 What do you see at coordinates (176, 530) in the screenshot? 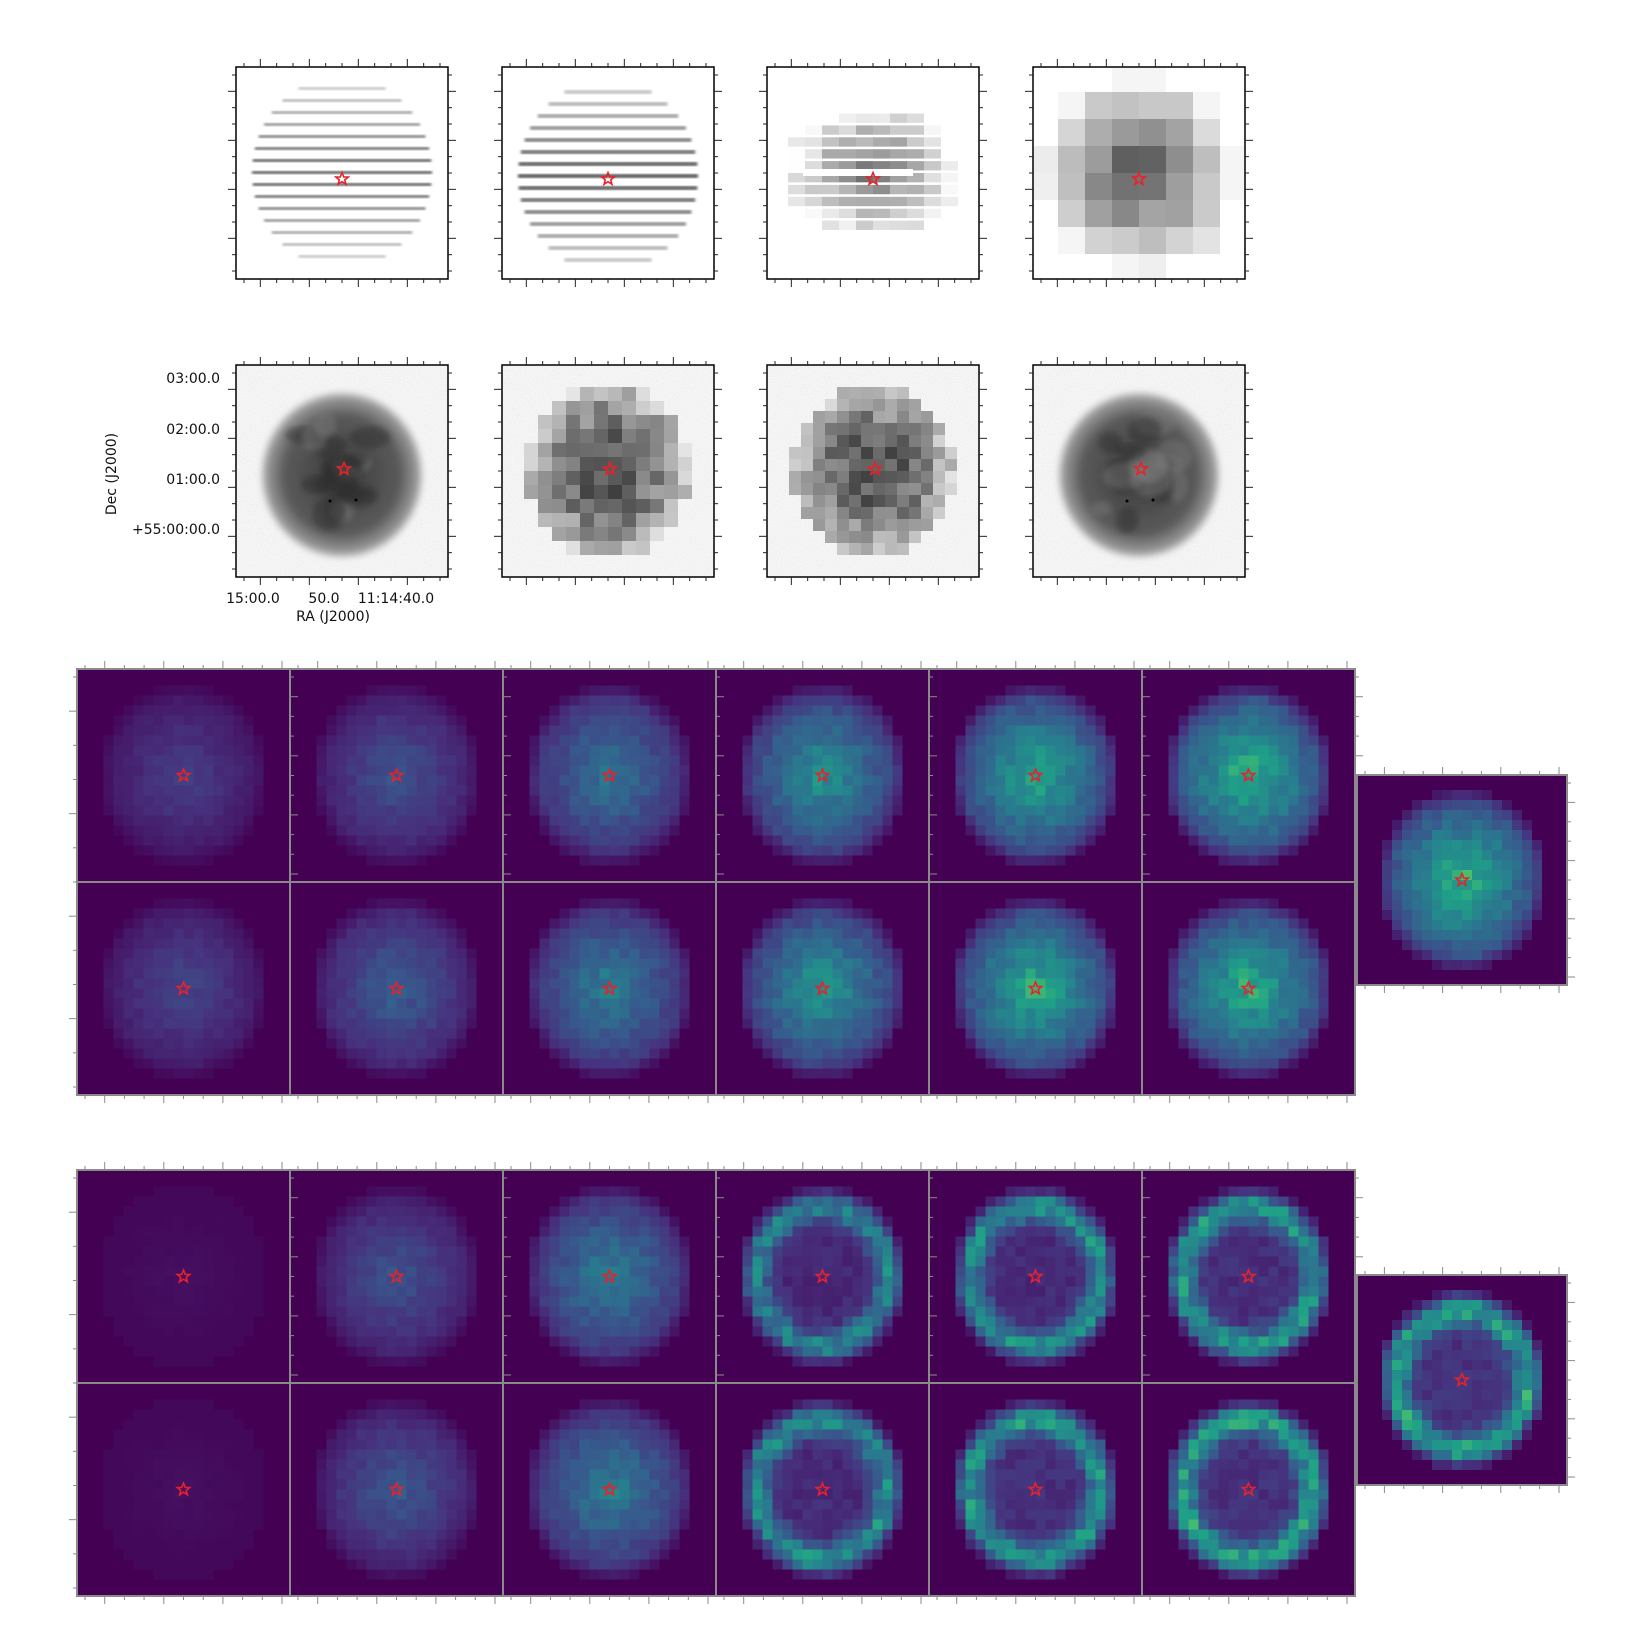
I see `dec-tick-label-4: +55:00:00.0` at bounding box center [176, 530].